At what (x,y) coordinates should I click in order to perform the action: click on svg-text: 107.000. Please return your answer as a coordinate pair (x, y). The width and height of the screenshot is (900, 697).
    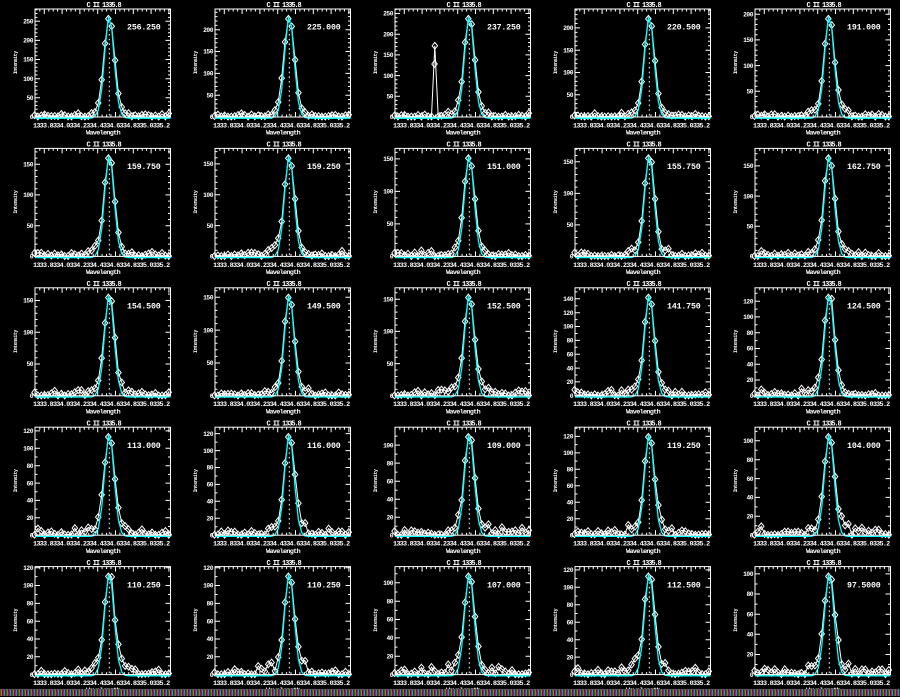
    Looking at the image, I should click on (504, 585).